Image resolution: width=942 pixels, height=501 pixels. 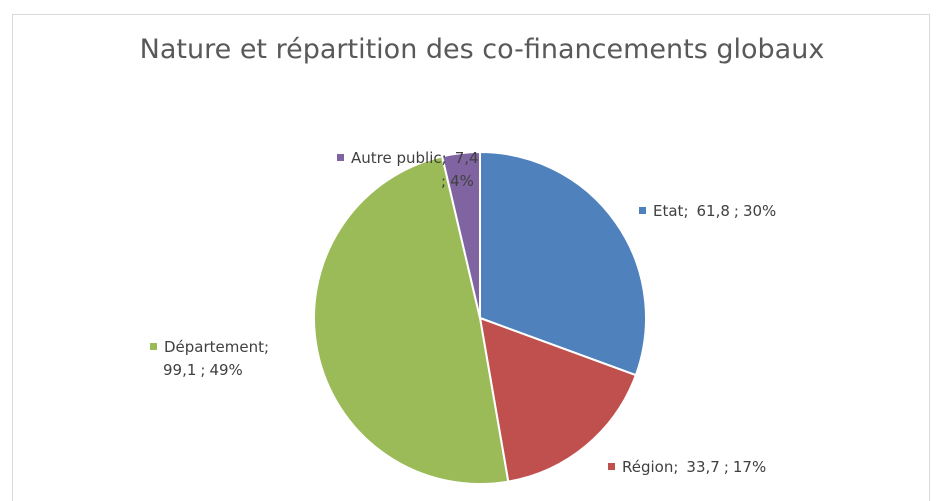 What do you see at coordinates (179, 370) in the screenshot?
I see `data-label-part: 99,1` at bounding box center [179, 370].